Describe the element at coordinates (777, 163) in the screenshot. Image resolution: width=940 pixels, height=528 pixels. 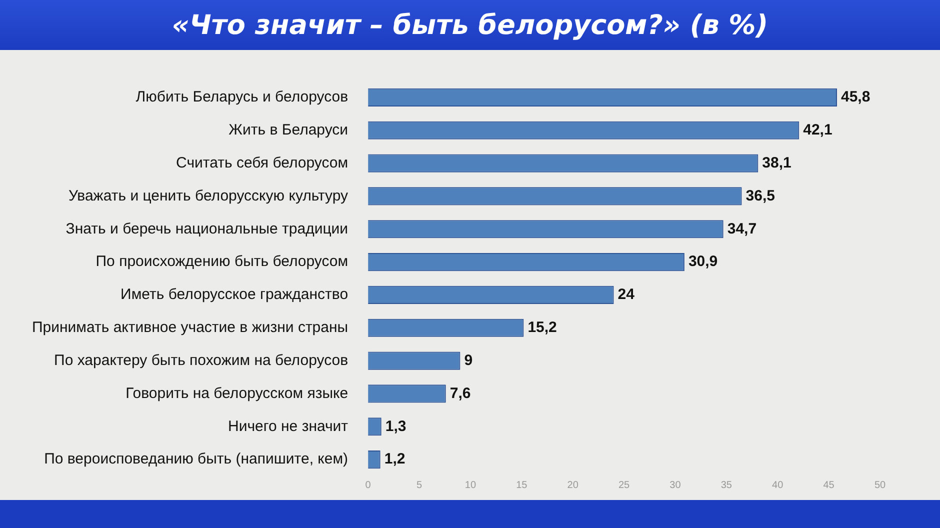
I see `data-label: 38,1` at that location.